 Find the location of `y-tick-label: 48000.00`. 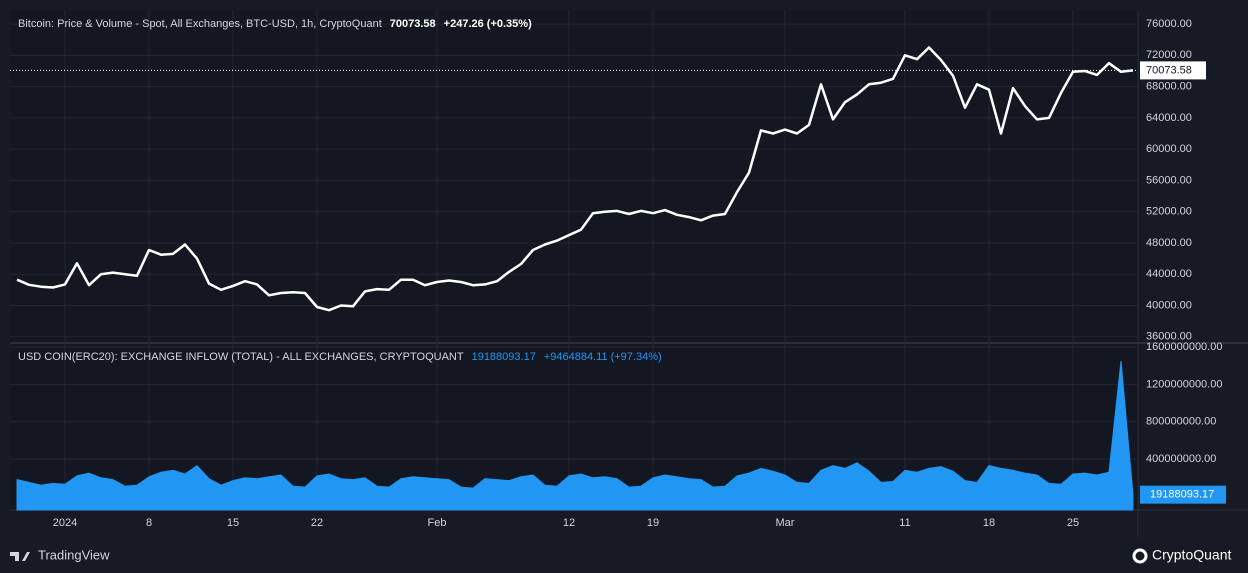

y-tick-label: 48000.00 is located at coordinates (1169, 243).